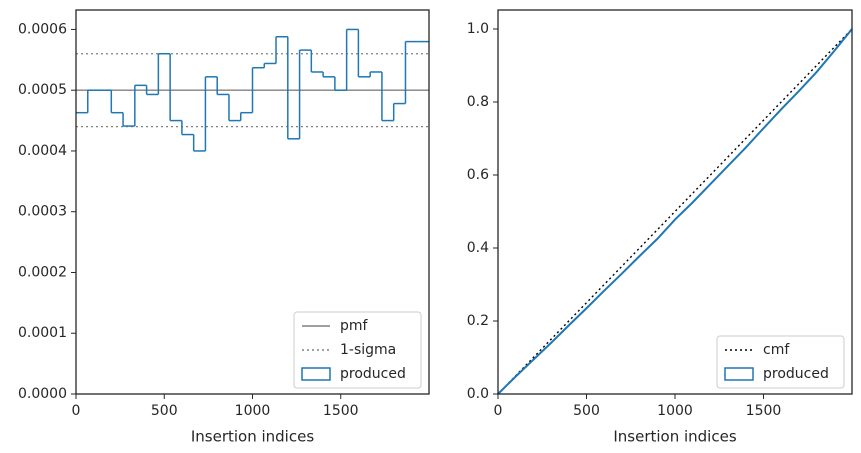 This screenshot has width=861, height=453. I want to click on y-tick-label: 0.0006, so click(42, 29).